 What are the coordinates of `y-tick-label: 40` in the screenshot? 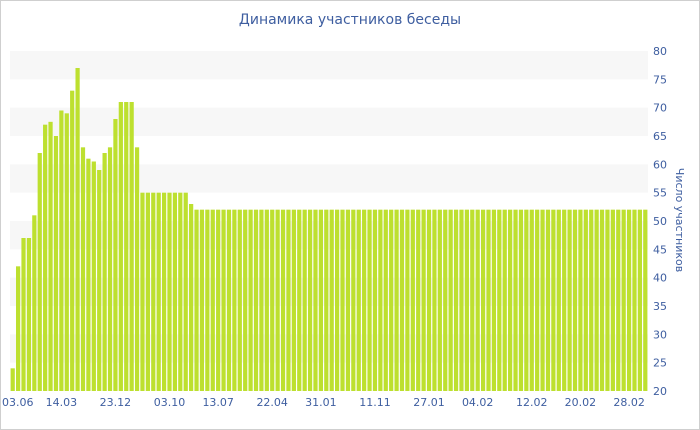 It's located at (660, 278).